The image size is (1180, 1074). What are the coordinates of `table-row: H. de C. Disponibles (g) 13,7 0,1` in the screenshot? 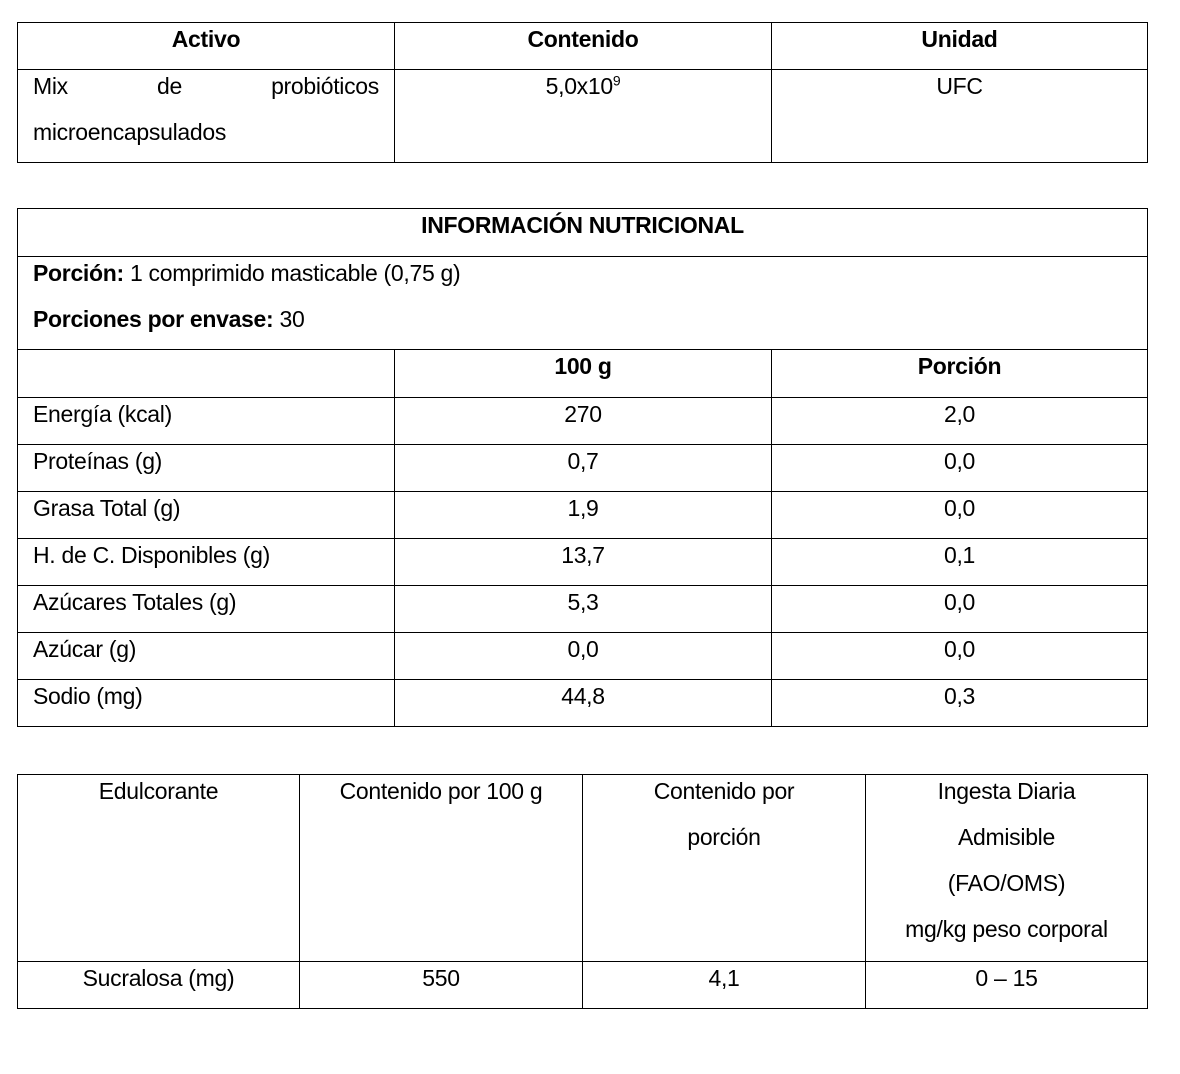 It's located at (582, 562).